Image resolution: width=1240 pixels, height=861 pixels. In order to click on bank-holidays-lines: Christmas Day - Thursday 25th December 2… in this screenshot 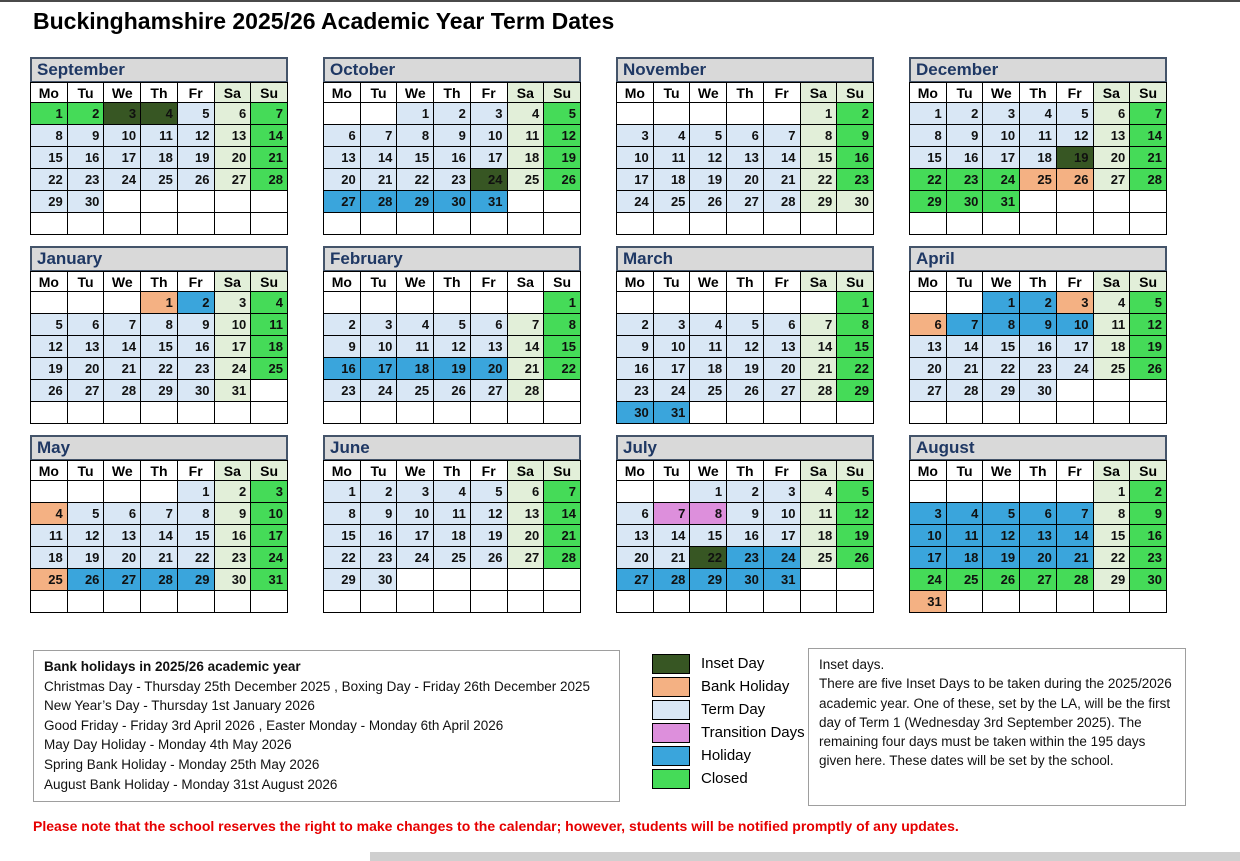, I will do `click(326, 736)`.